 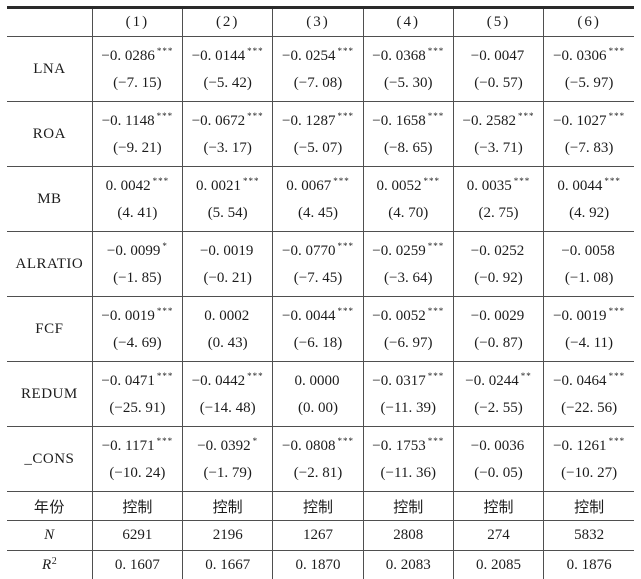 What do you see at coordinates (498, 473) in the screenshot?
I see `t-statistic: (−0. 05)` at bounding box center [498, 473].